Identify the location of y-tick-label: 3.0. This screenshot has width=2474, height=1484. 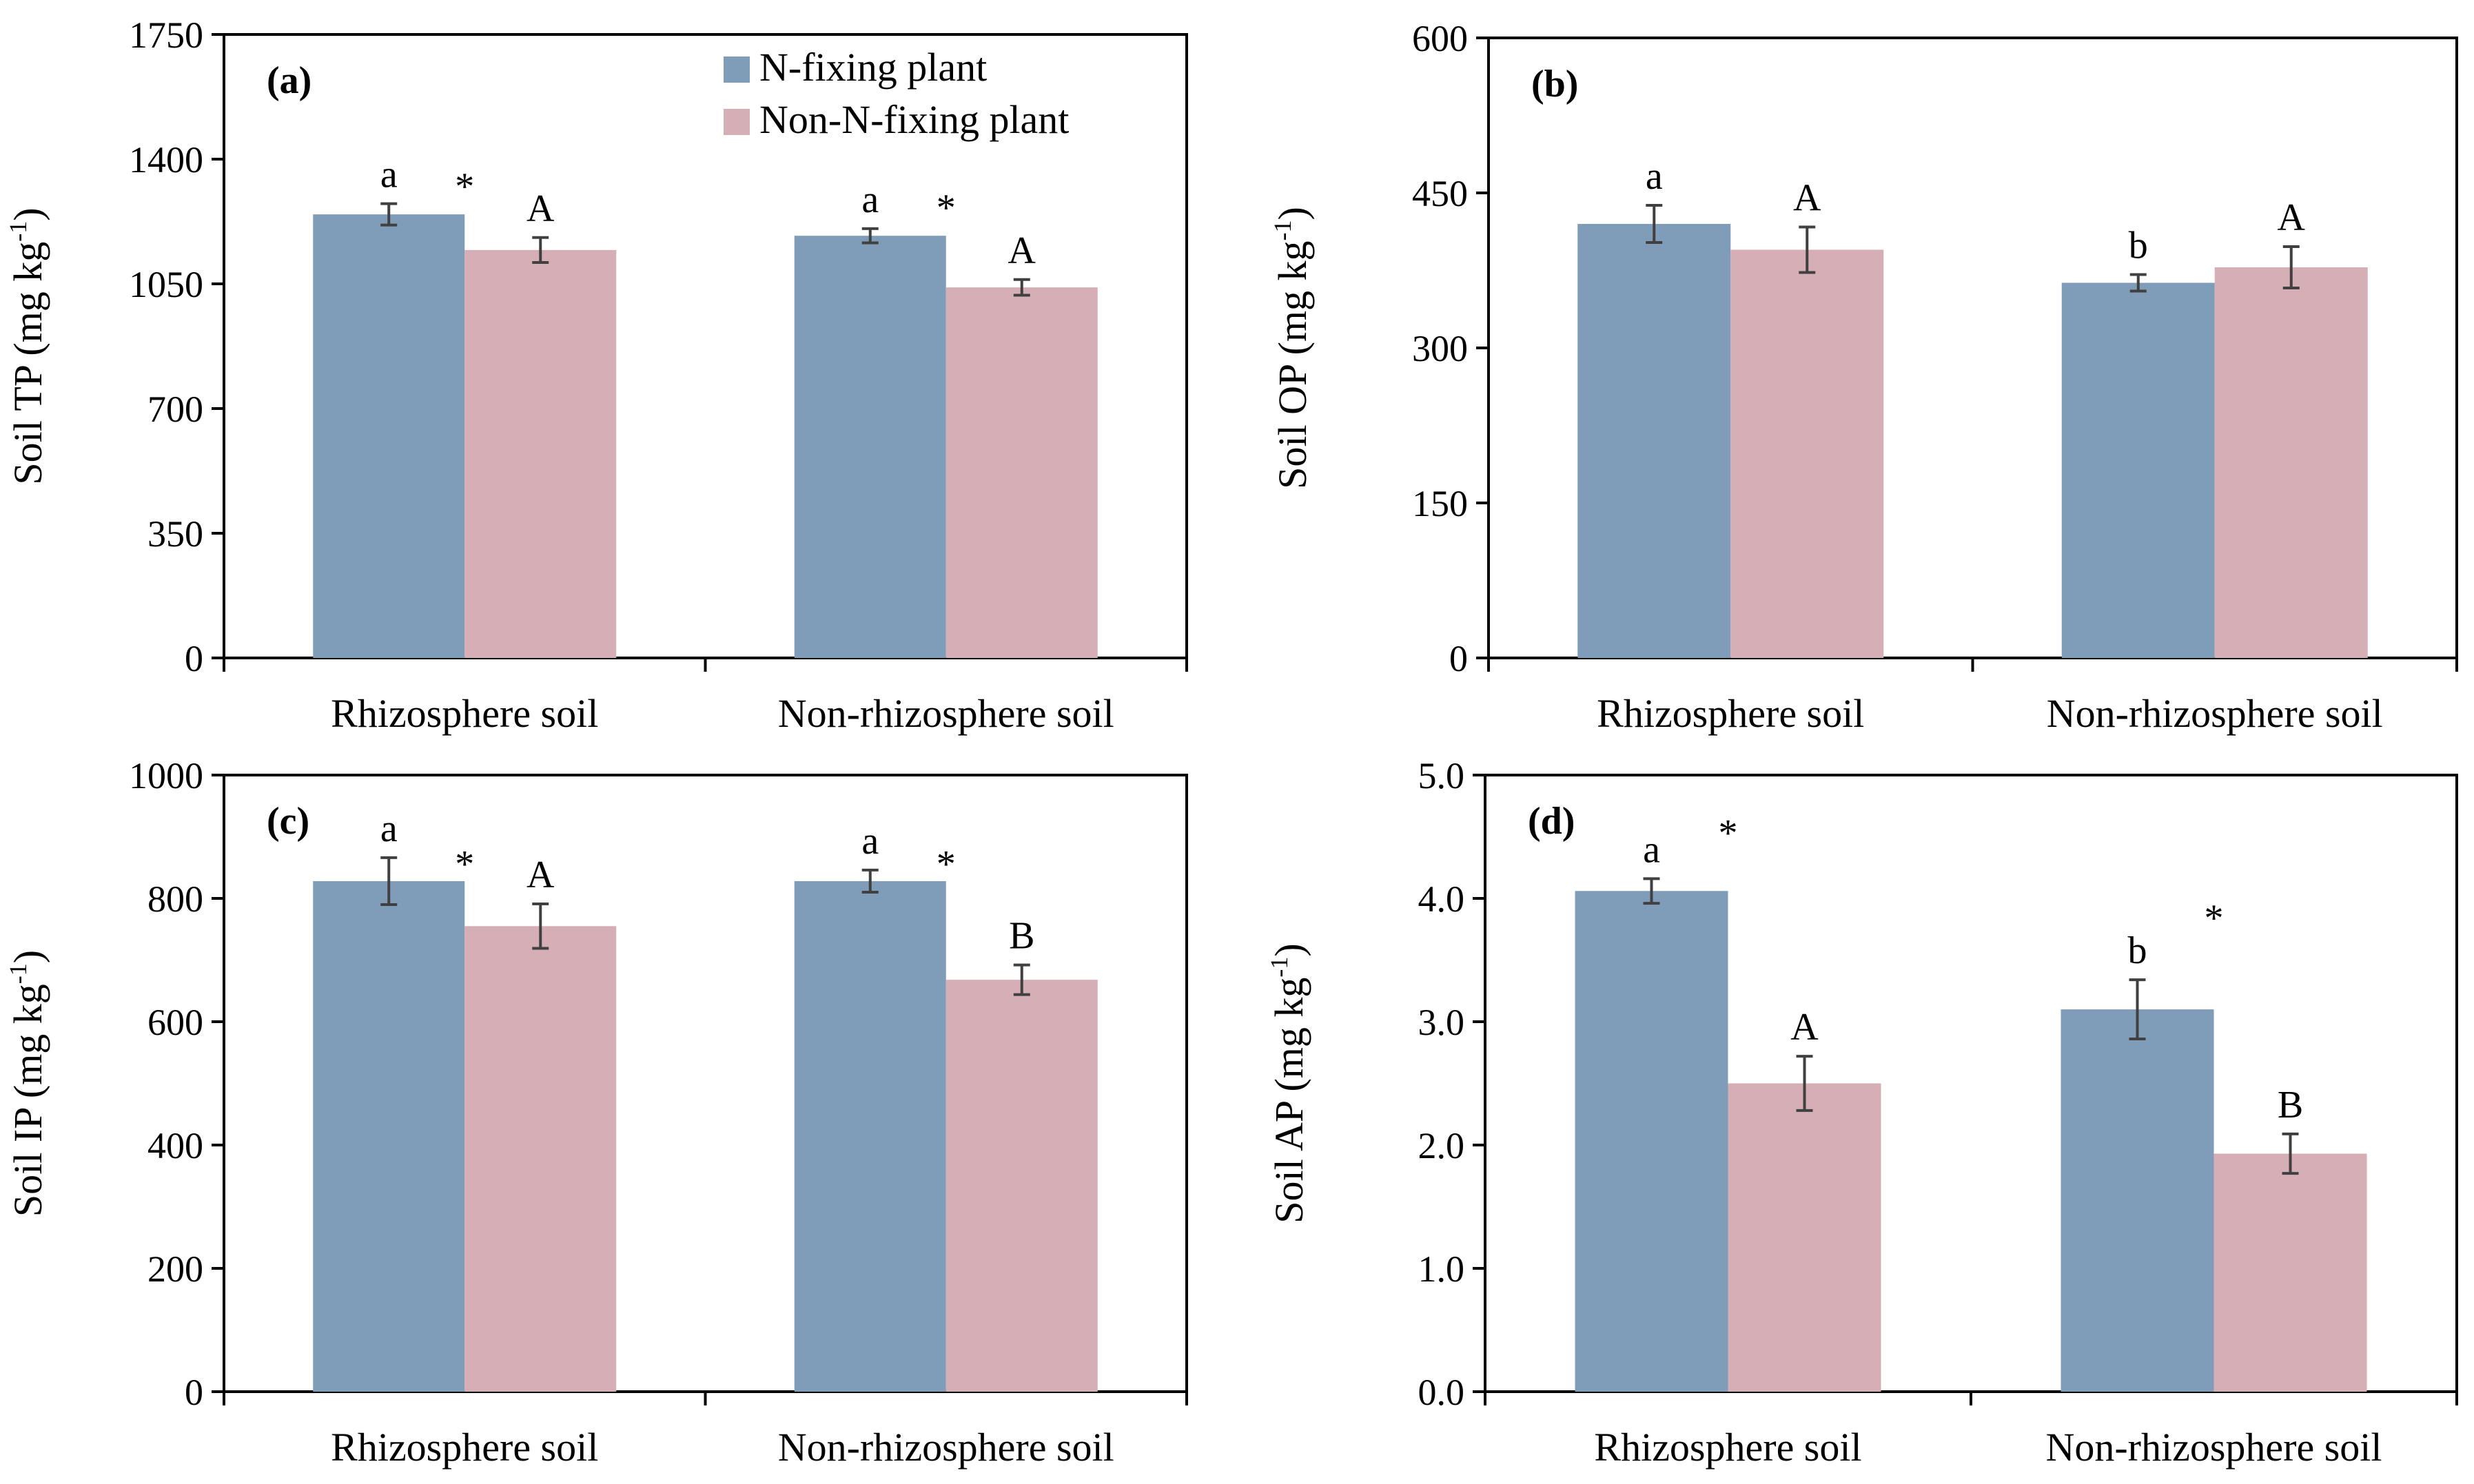
(1441, 1022).